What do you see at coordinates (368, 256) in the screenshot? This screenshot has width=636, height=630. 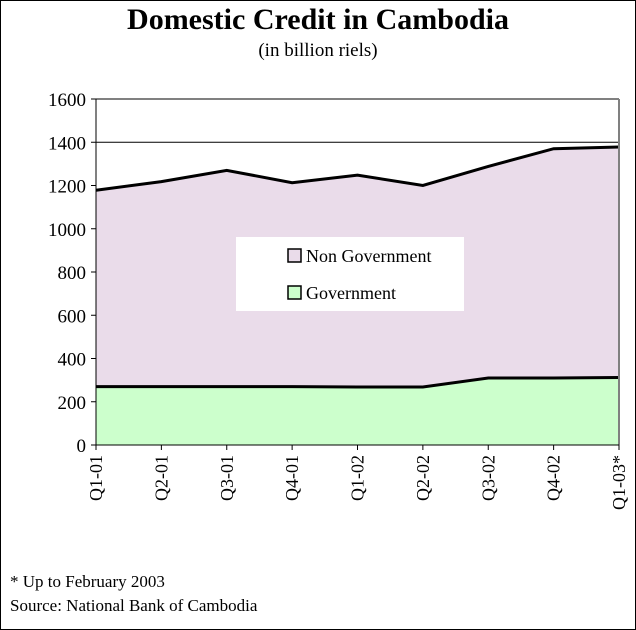 I see `legend-label-non-government: Non Government` at bounding box center [368, 256].